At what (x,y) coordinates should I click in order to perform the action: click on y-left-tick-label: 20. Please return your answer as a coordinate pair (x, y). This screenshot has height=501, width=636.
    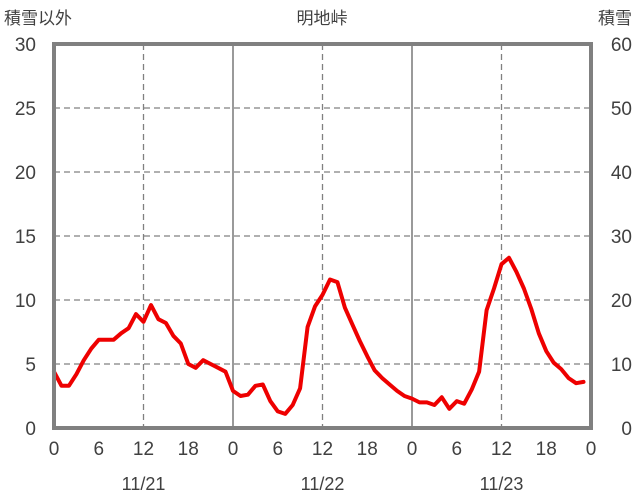
    Looking at the image, I should click on (25, 173).